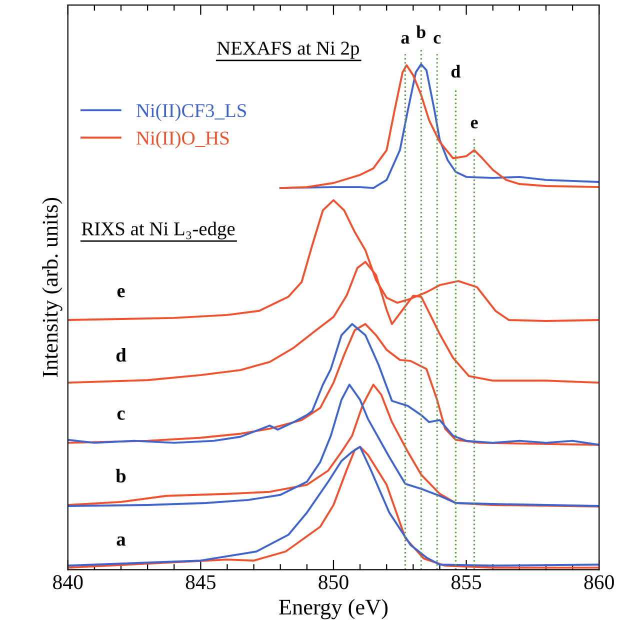 This screenshot has width=617, height=633. I want to click on legend-label: Ni(II)O_HS, so click(182, 139).